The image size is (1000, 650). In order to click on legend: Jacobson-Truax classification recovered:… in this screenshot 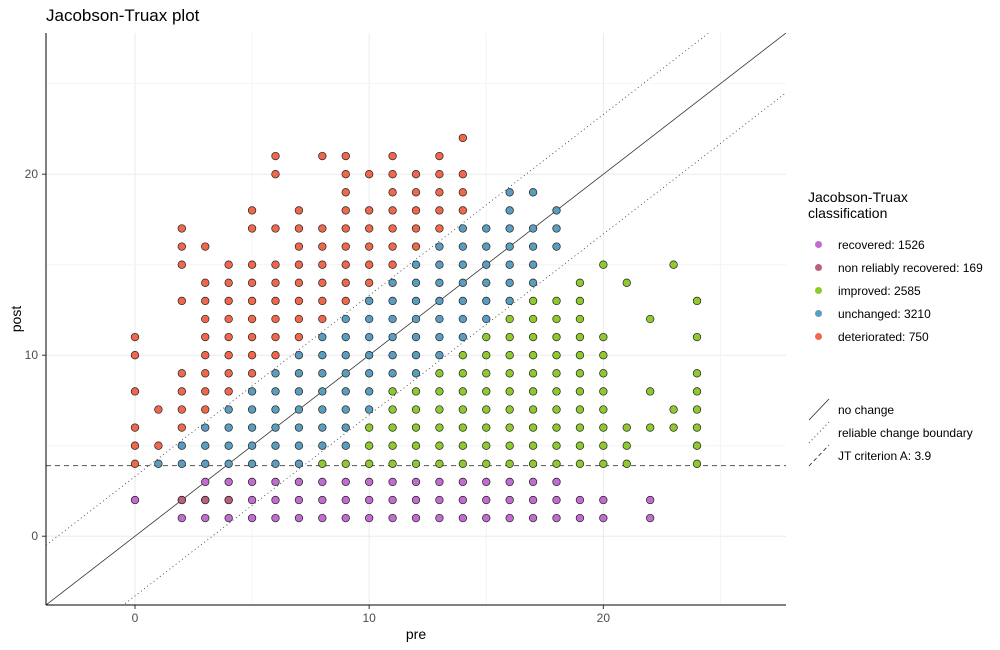, I will do `click(903, 328)`.